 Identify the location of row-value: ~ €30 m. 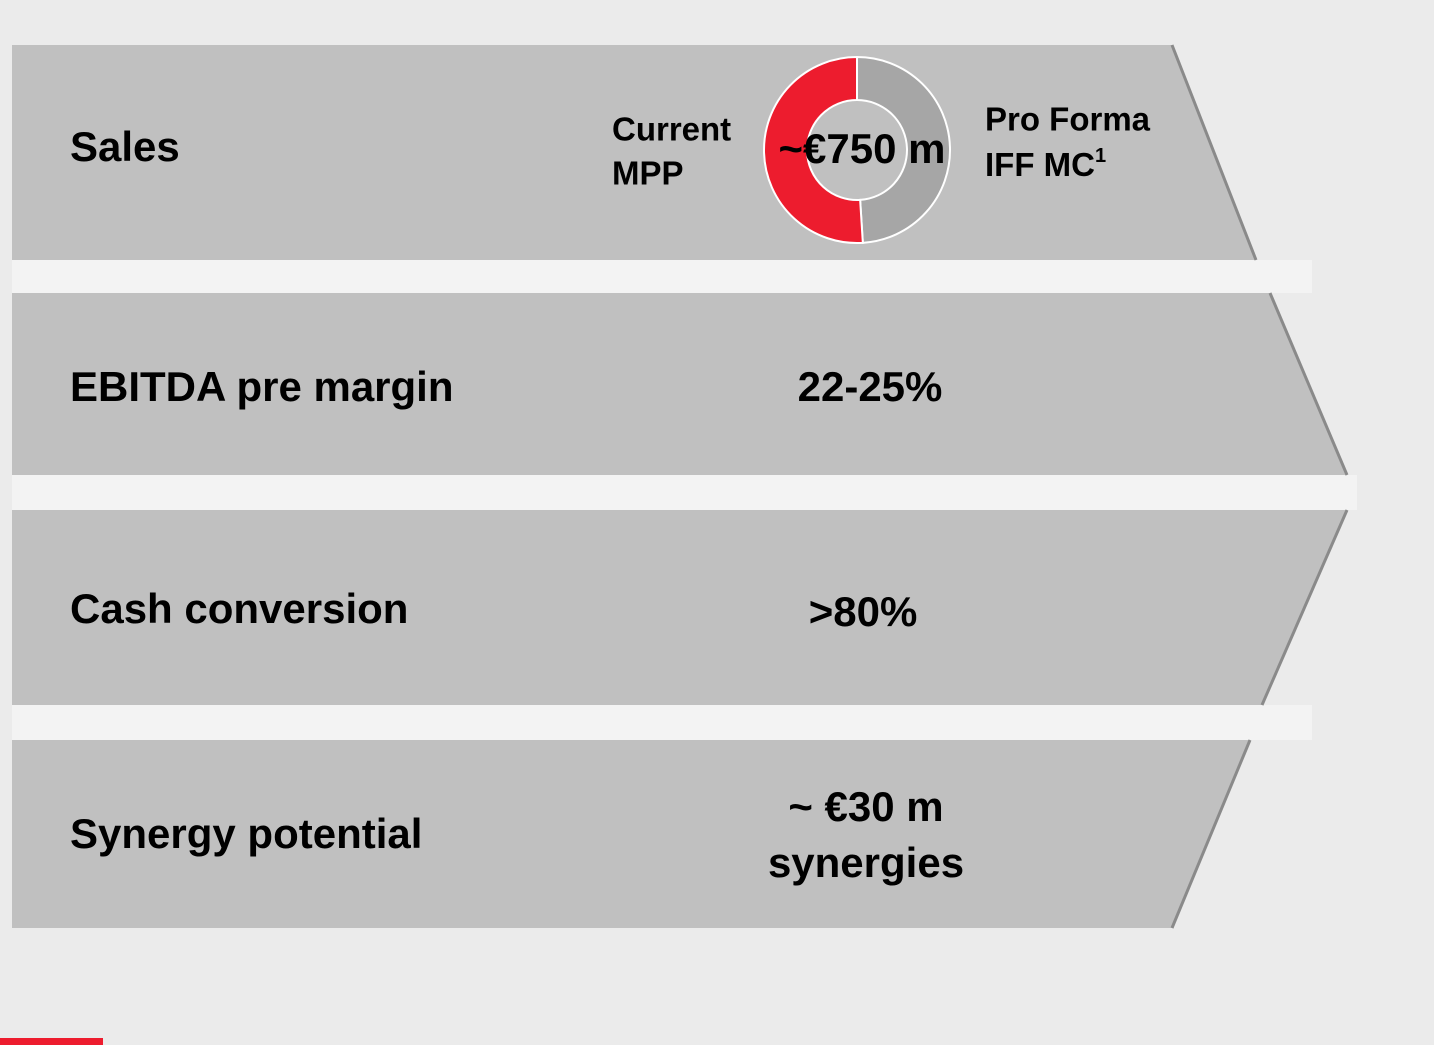
(865, 806).